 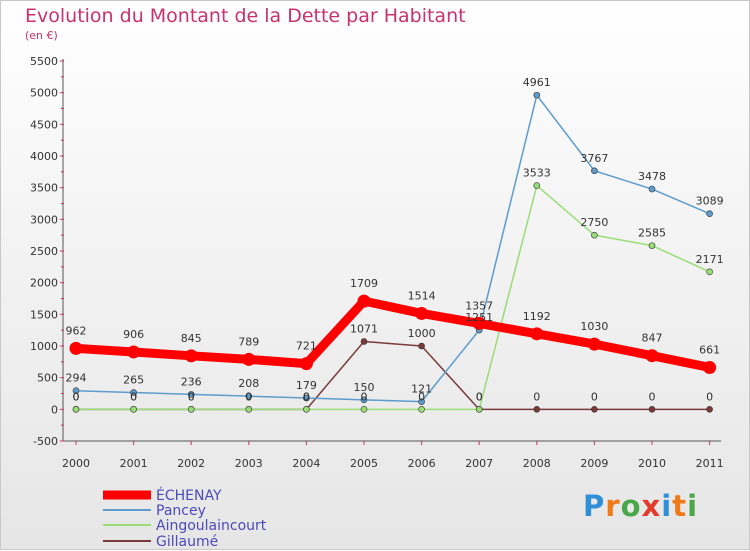 I want to click on y-tick-label: 2500, so click(x=44, y=251).